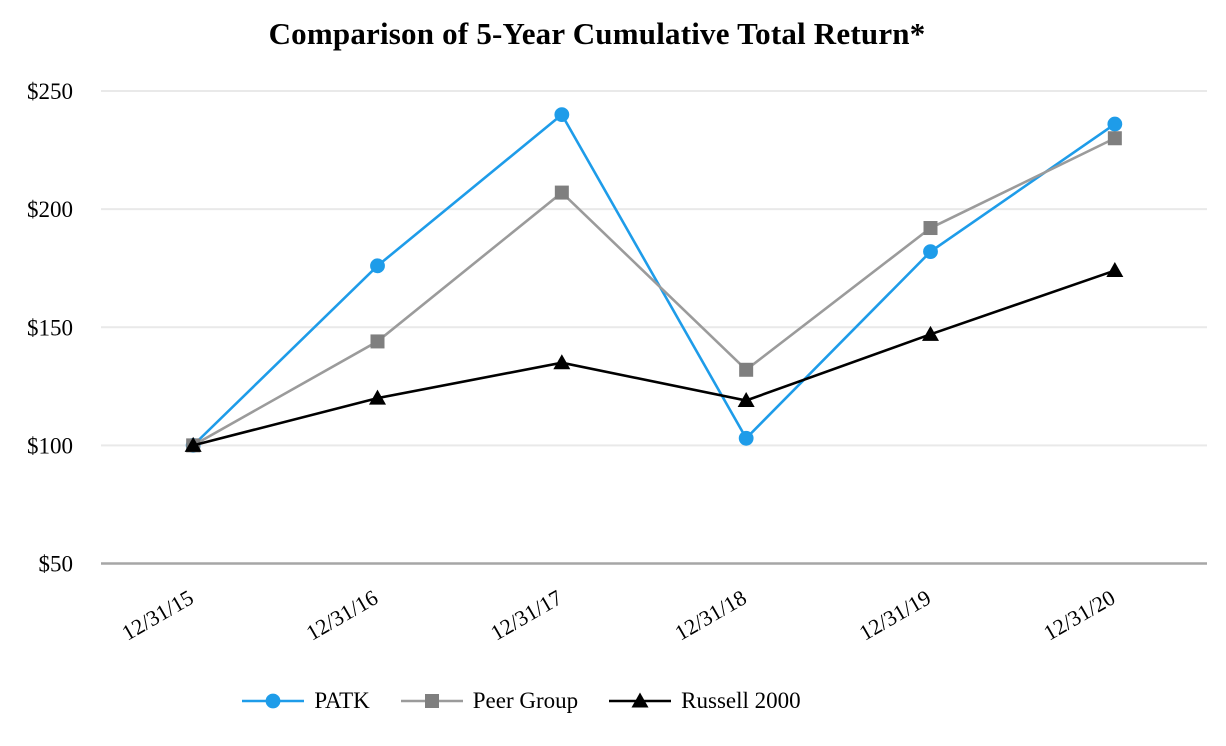 The width and height of the screenshot is (1226, 746). Describe the element at coordinates (377, 397) in the screenshot. I see `data-point-russell-2000-12/31/16` at that location.